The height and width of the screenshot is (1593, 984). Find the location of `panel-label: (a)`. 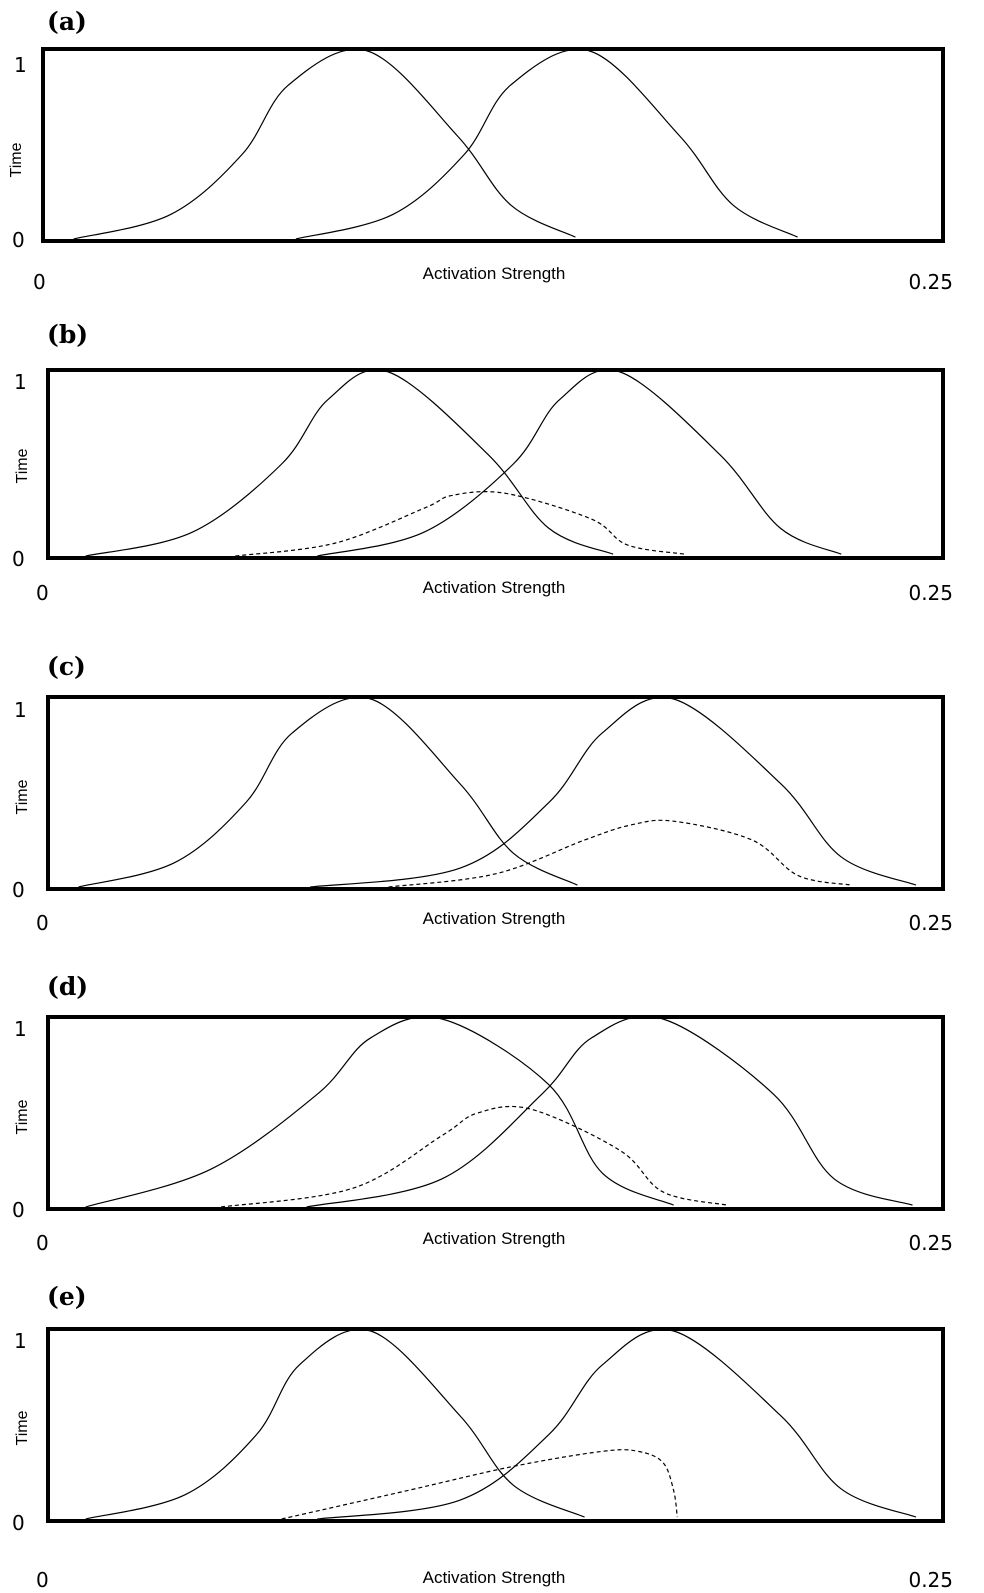

panel-label: (a) is located at coordinates (67, 21).